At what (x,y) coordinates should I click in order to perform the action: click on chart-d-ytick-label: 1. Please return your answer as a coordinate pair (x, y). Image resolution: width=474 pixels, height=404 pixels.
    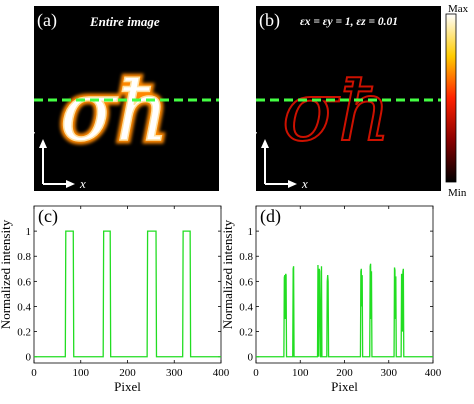
    Looking at the image, I should click on (251, 232).